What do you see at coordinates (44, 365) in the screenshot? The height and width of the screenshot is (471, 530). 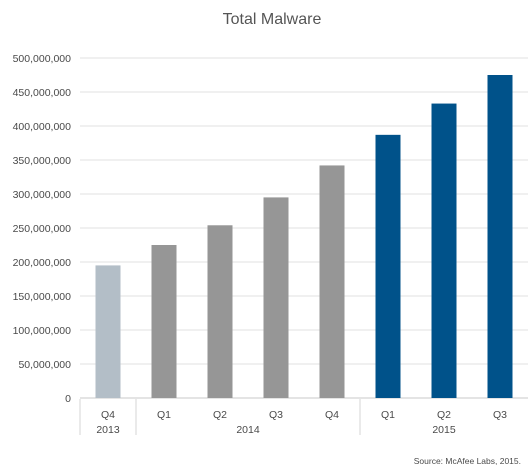 I see `y-tick-label: 50,000,000` at bounding box center [44, 365].